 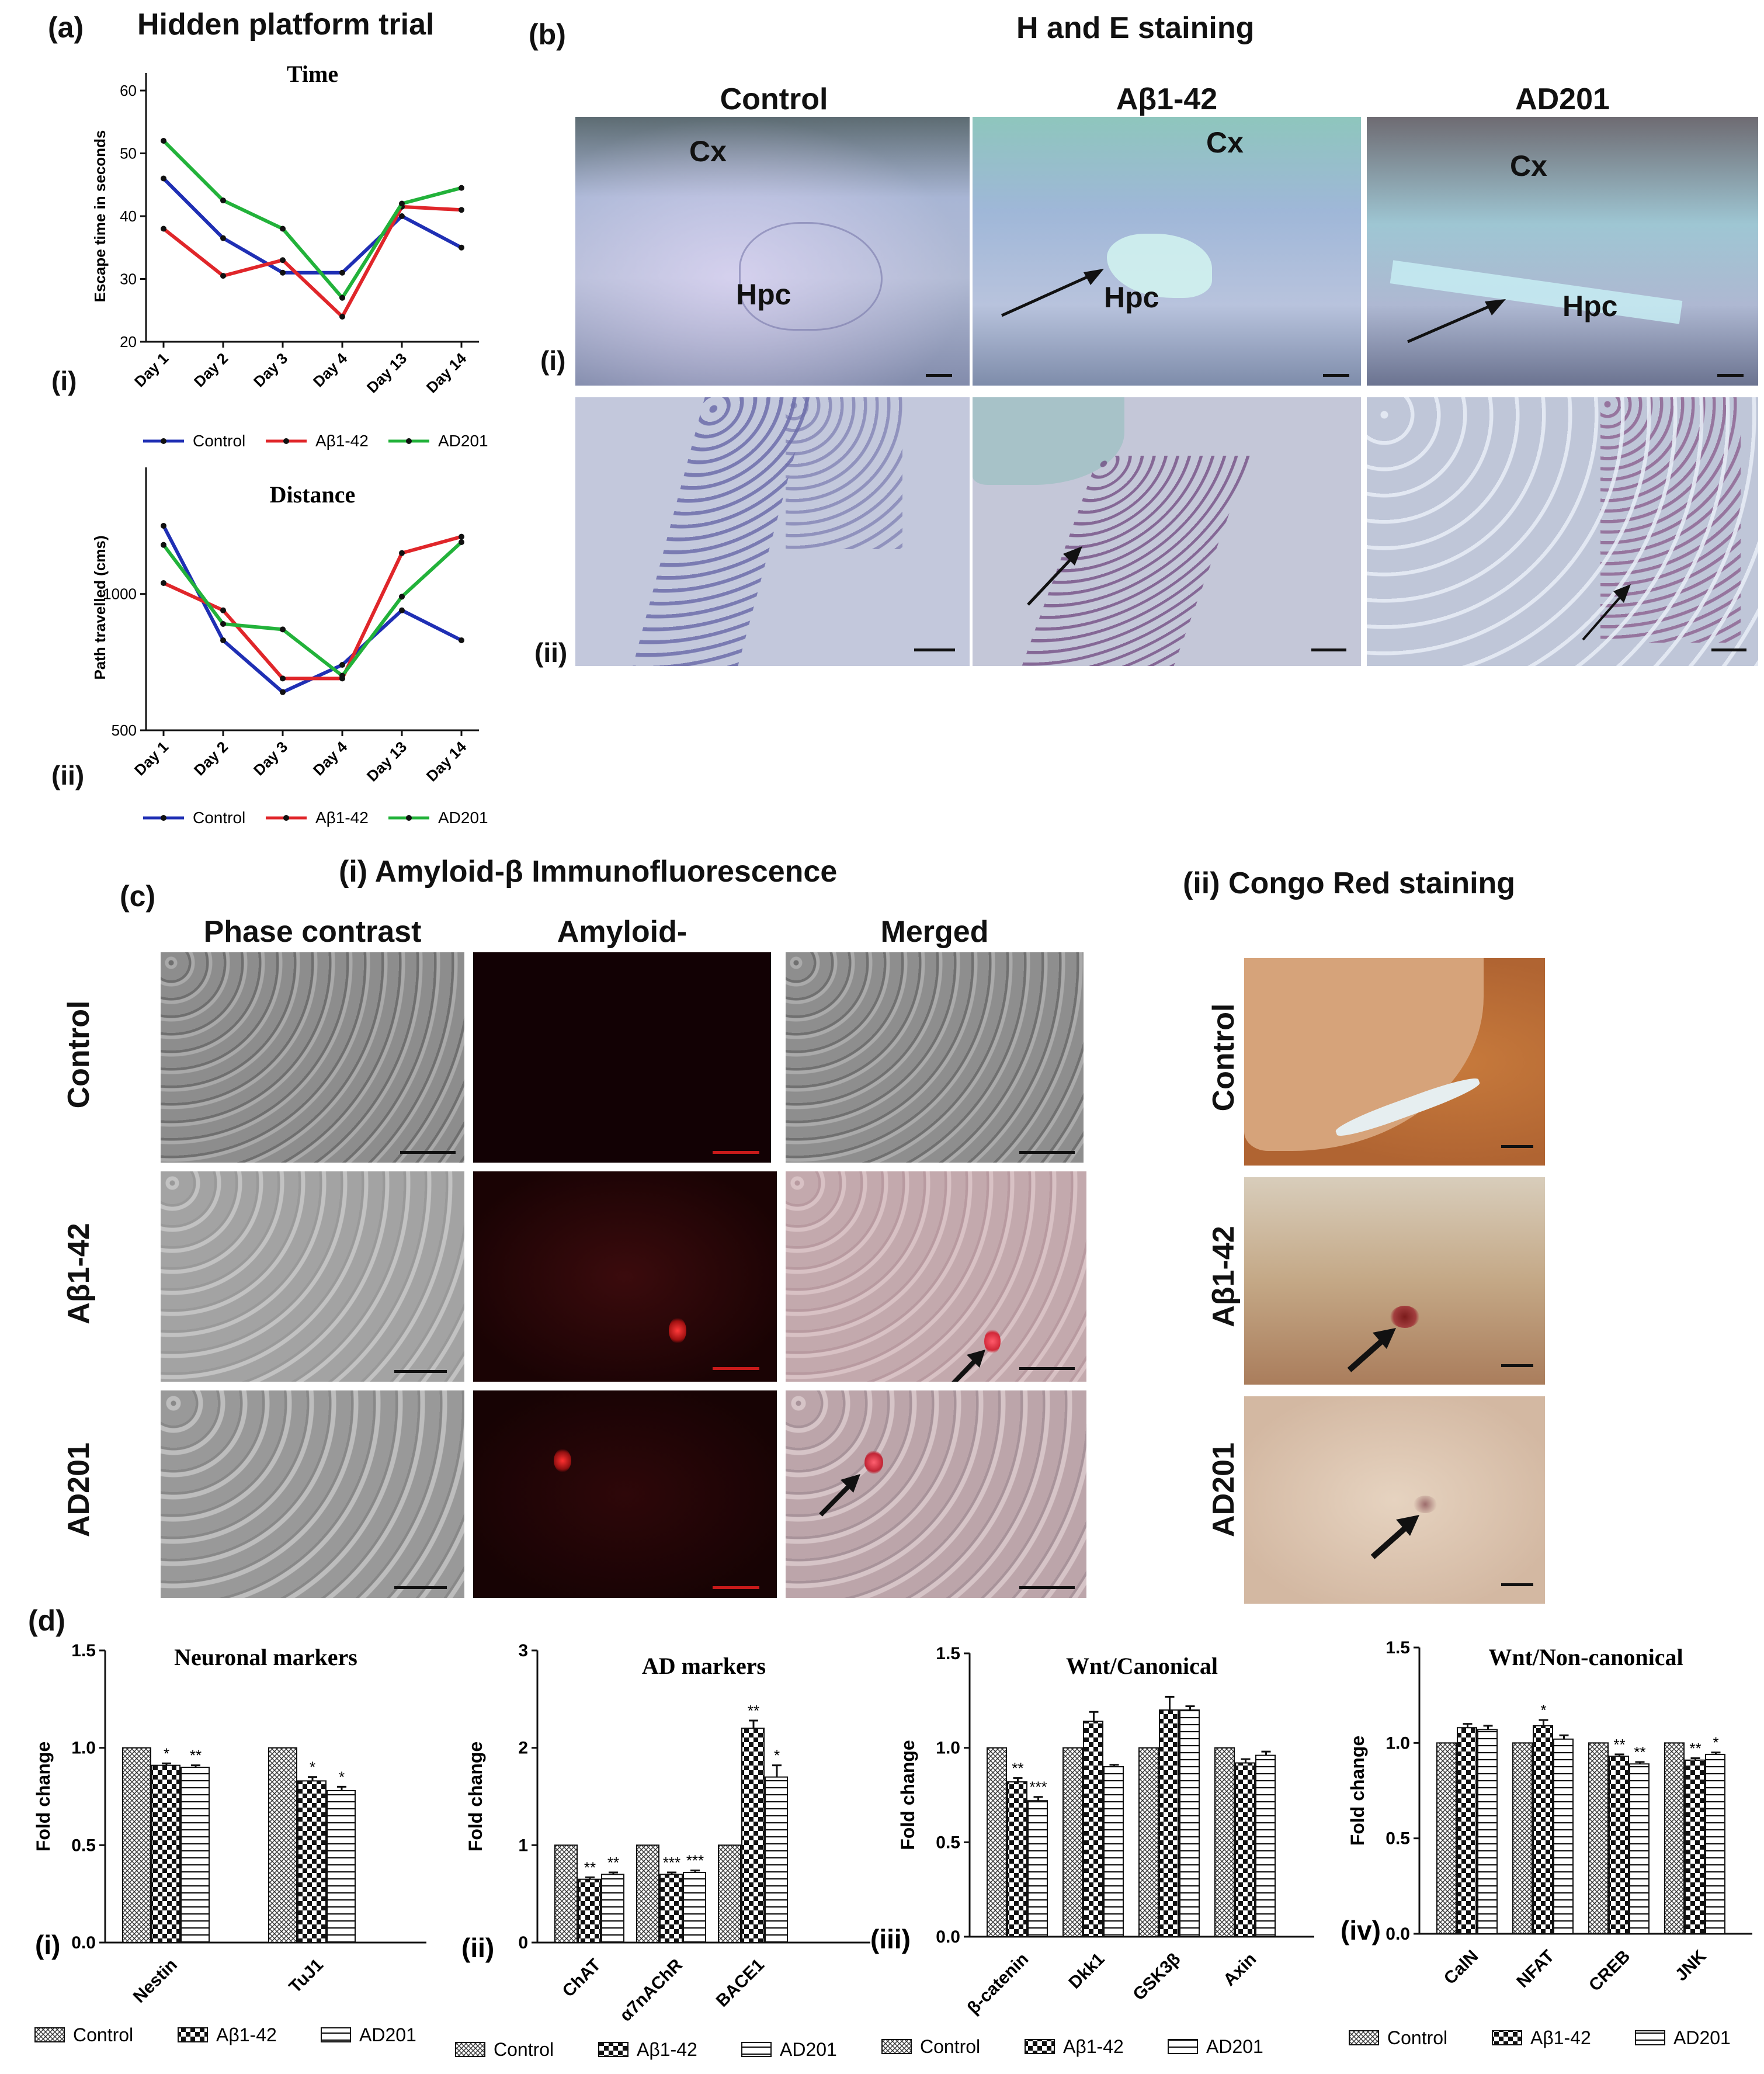 What do you see at coordinates (936, 1276) in the screenshot?
I see `merged-abeta` at bounding box center [936, 1276].